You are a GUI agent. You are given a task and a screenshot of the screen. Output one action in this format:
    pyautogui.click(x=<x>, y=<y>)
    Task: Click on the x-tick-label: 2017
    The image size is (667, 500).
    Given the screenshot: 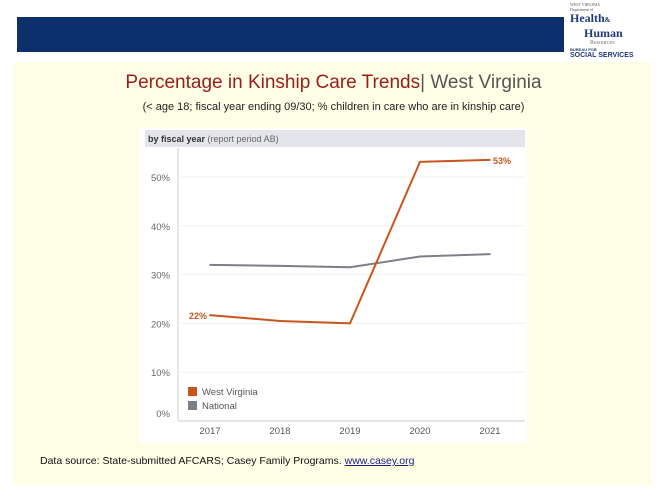 What is the action you would take?
    pyautogui.click(x=209, y=431)
    